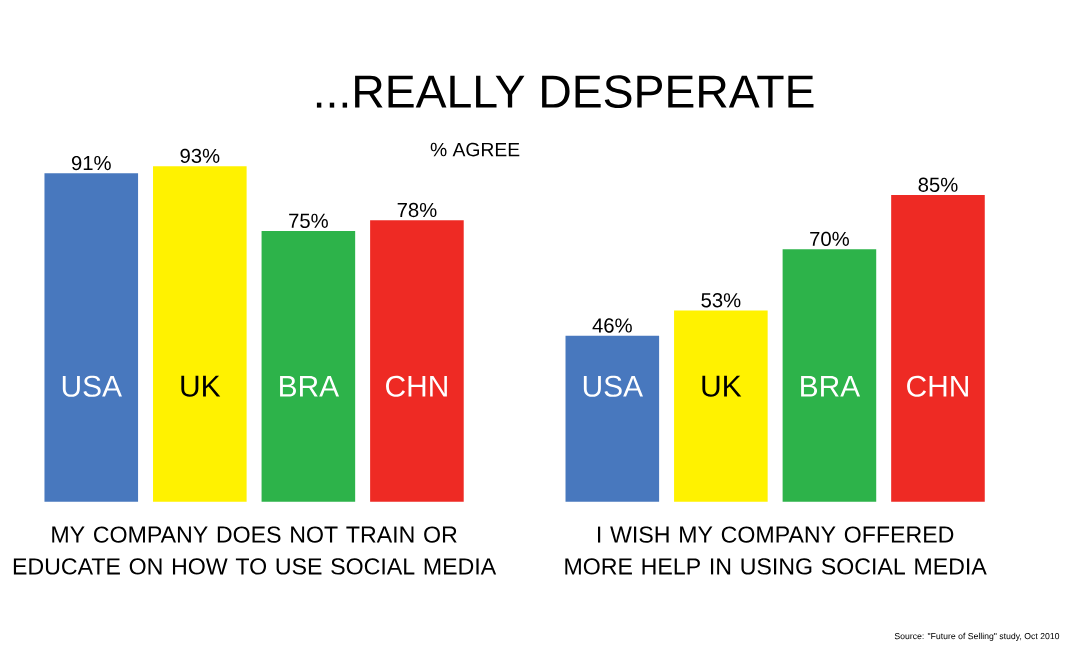 This screenshot has width=1088, height=657. What do you see at coordinates (475, 149) in the screenshot?
I see `chart-subtitle: % AGREE` at bounding box center [475, 149].